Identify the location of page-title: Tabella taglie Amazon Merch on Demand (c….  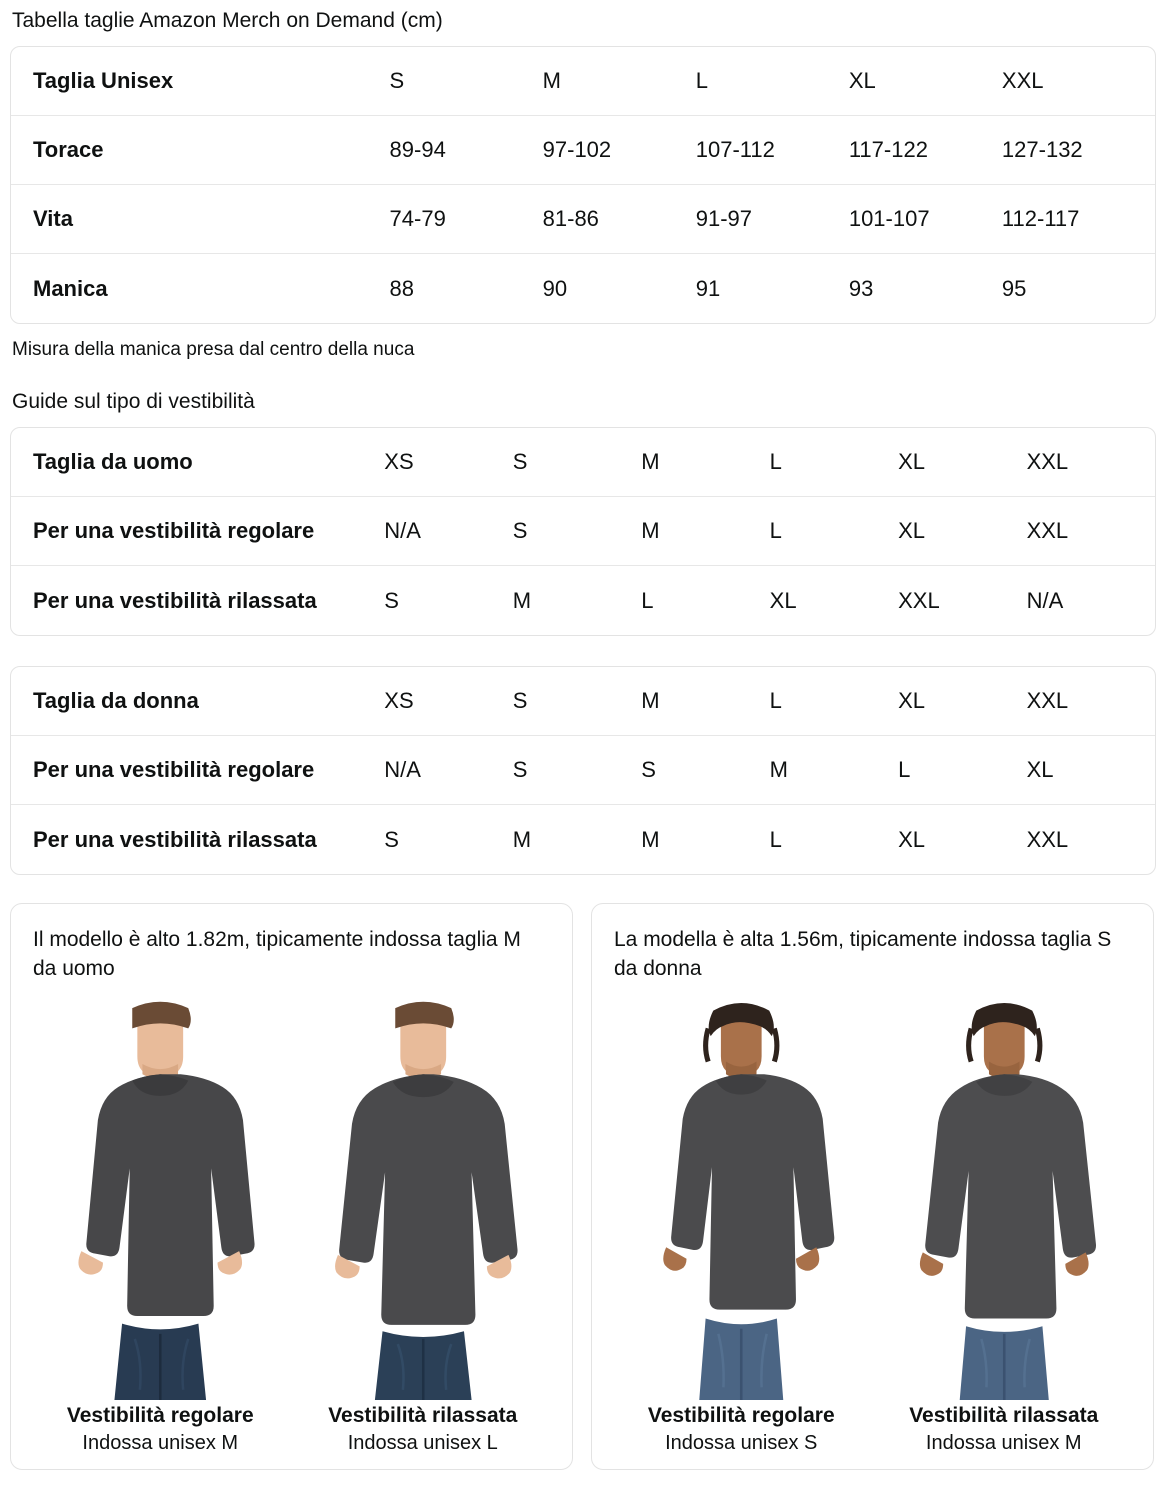
(227, 20).